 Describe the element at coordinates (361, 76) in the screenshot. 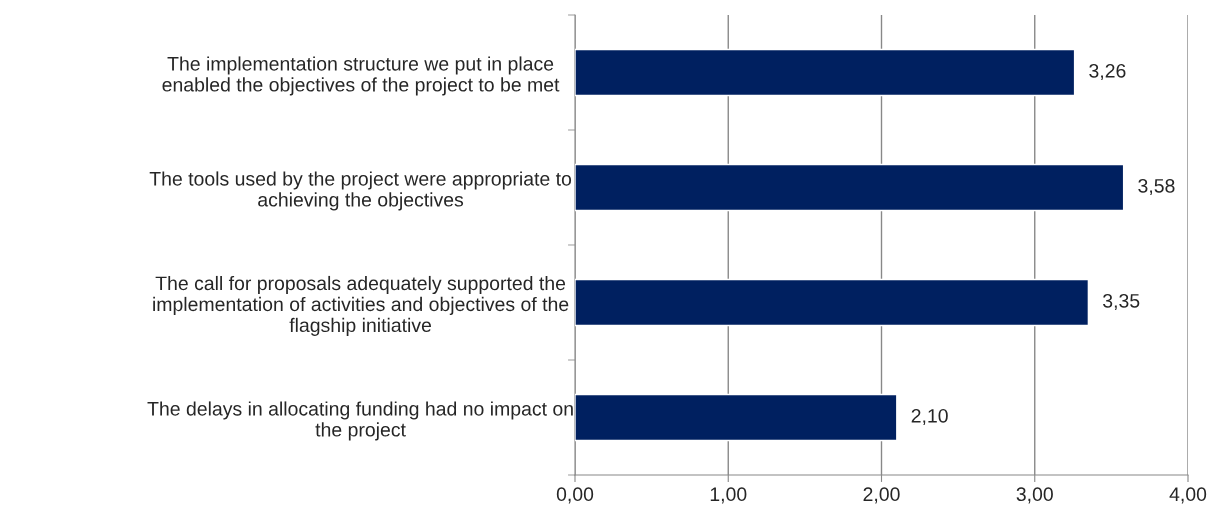

I see `y-tick-label: The implementation structure we put in place enabled the objectives of the project to be met` at that location.